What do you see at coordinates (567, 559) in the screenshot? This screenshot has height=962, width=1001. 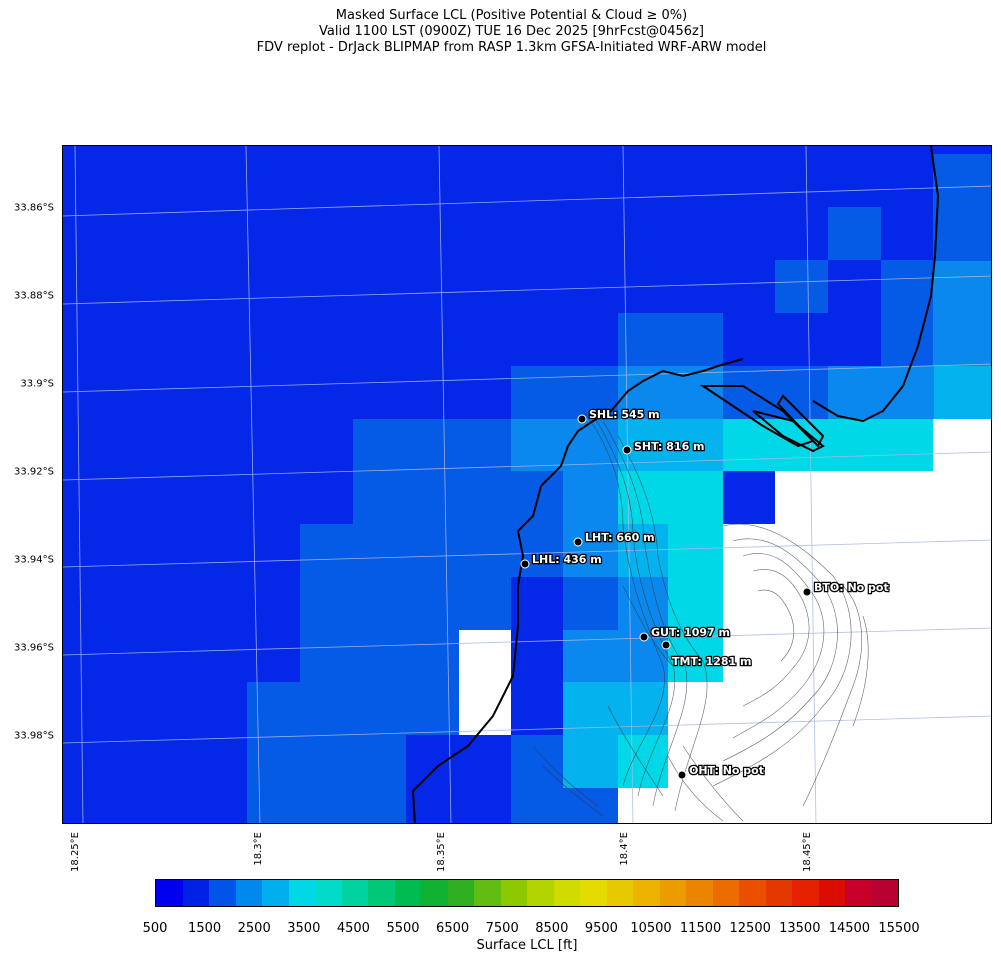 I see `station-label: LHL: 436 m` at bounding box center [567, 559].